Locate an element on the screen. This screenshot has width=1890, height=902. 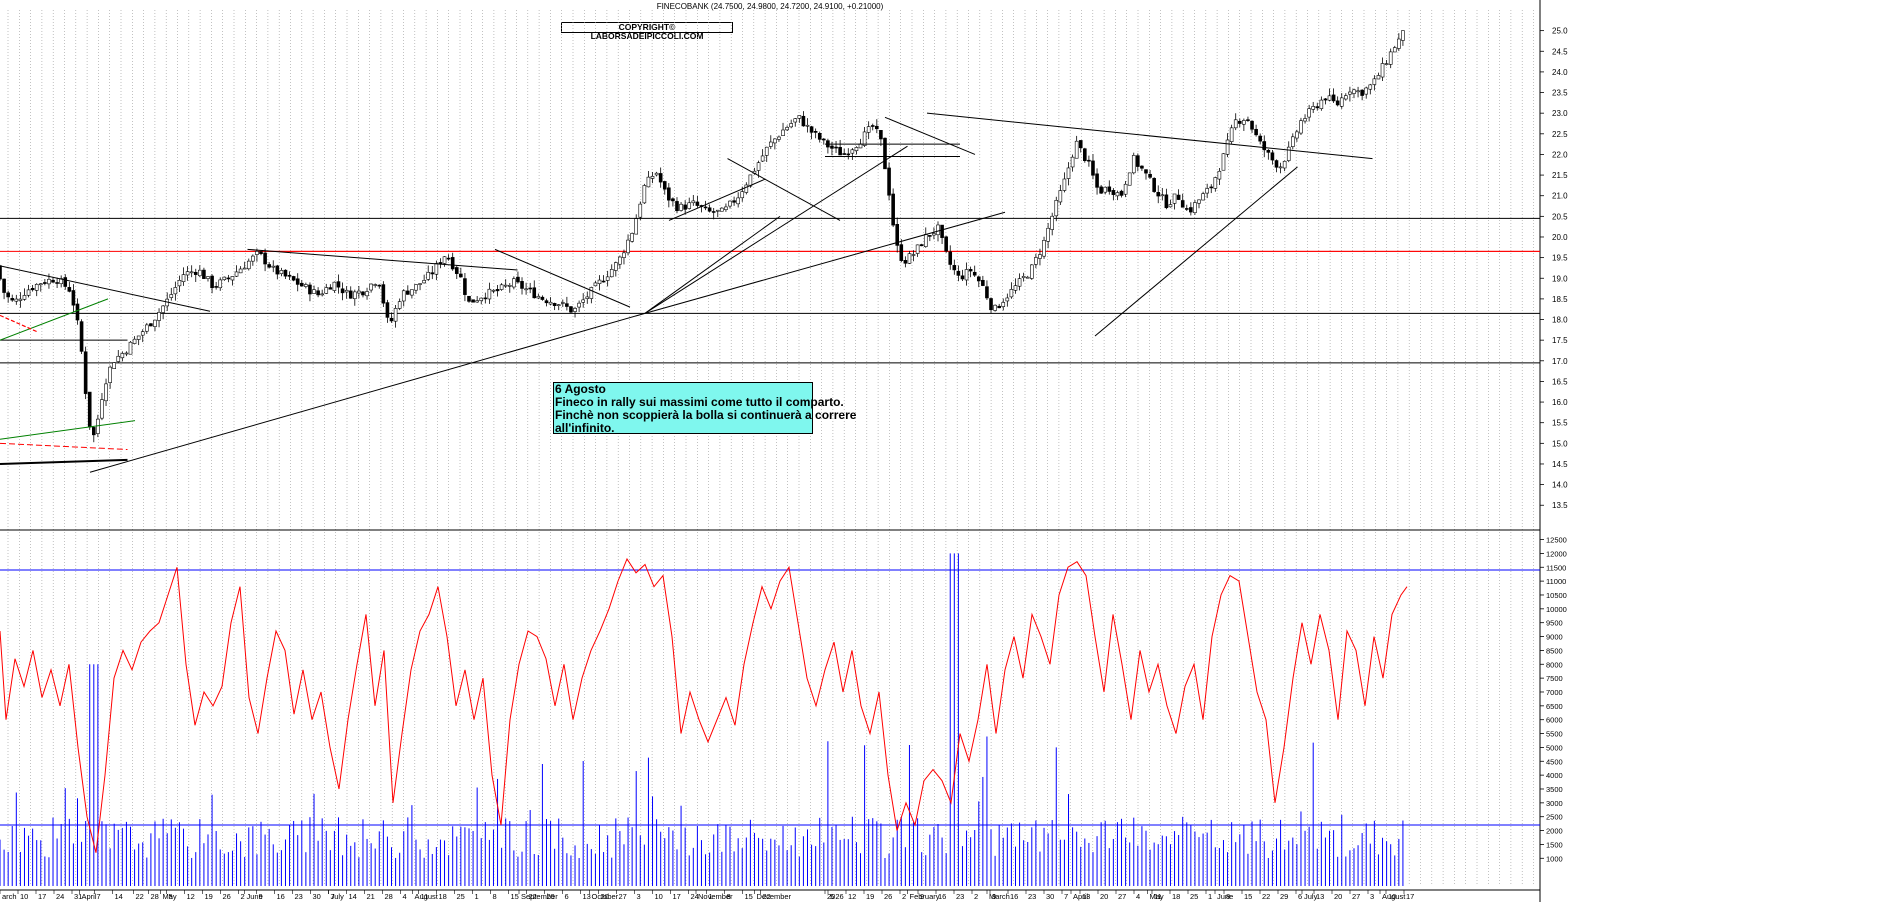
indicator-tick-label: 2000 is located at coordinates (1554, 831).